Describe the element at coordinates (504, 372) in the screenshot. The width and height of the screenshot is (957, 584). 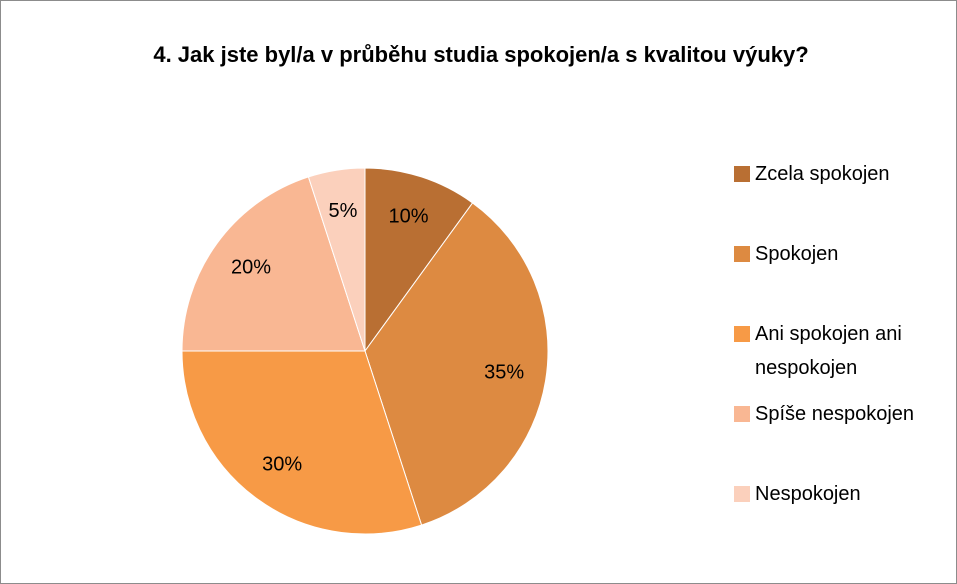
I see `data-label: 35%` at that location.